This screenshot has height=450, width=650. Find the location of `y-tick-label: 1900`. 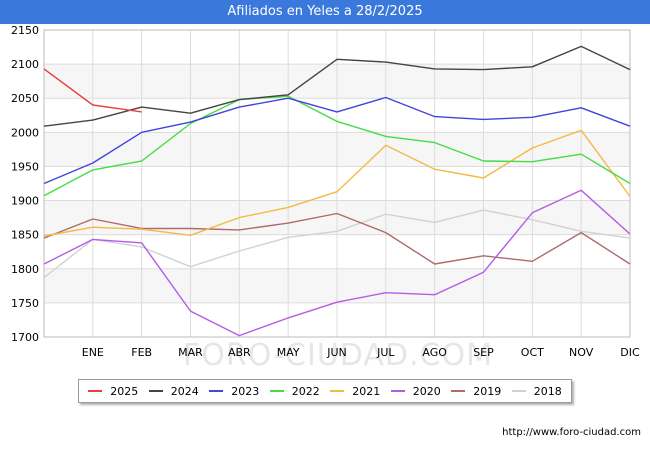

y-tick-label: 1900 is located at coordinates (25, 201).